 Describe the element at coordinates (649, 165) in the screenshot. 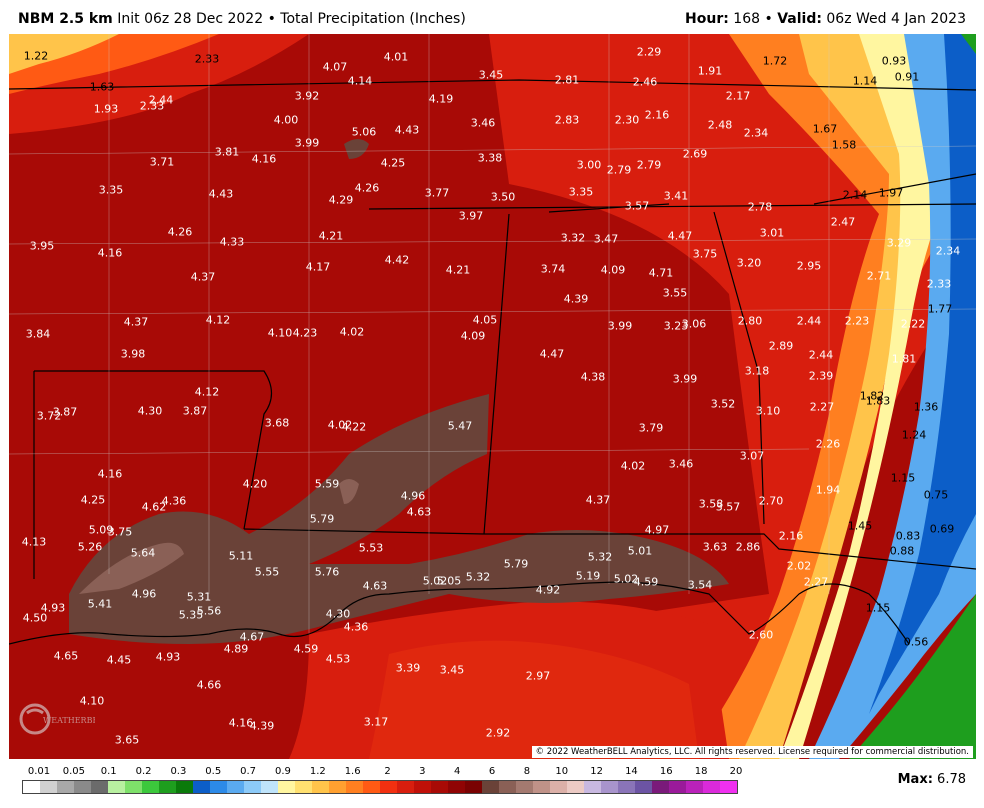

I see `precip-value: 2.79` at that location.